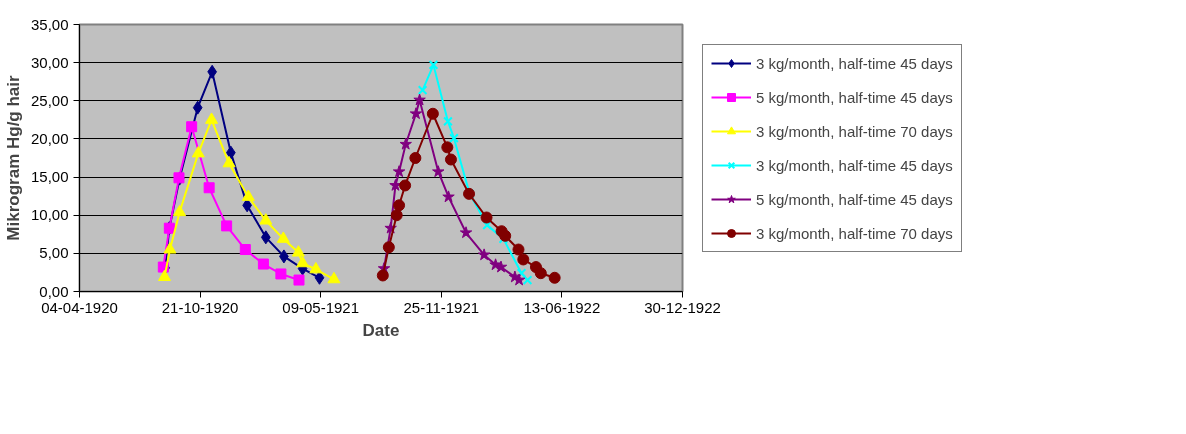 Image resolution: width=1186 pixels, height=434 pixels. Describe the element at coordinates (49, 215) in the screenshot. I see `y-tick-label: 10,00` at that location.